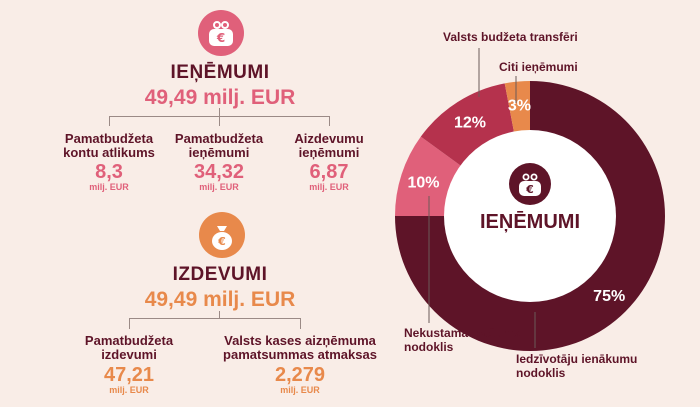 This screenshot has width=700, height=407. I want to click on slice-label: 3%, so click(519, 105).